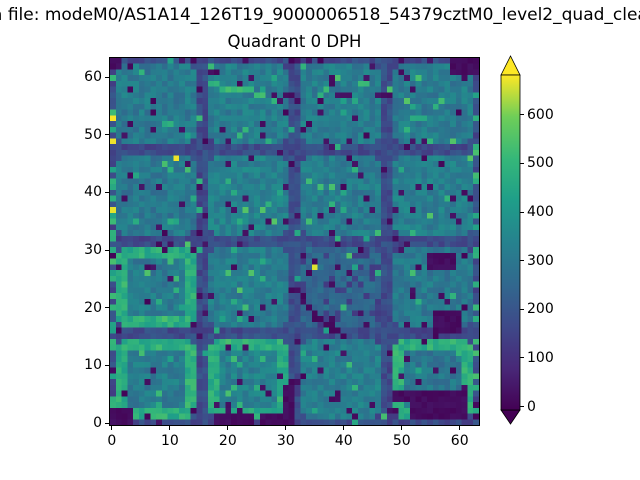  Describe the element at coordinates (540, 357) in the screenshot. I see `colorbar-tick-label: 100` at that location.